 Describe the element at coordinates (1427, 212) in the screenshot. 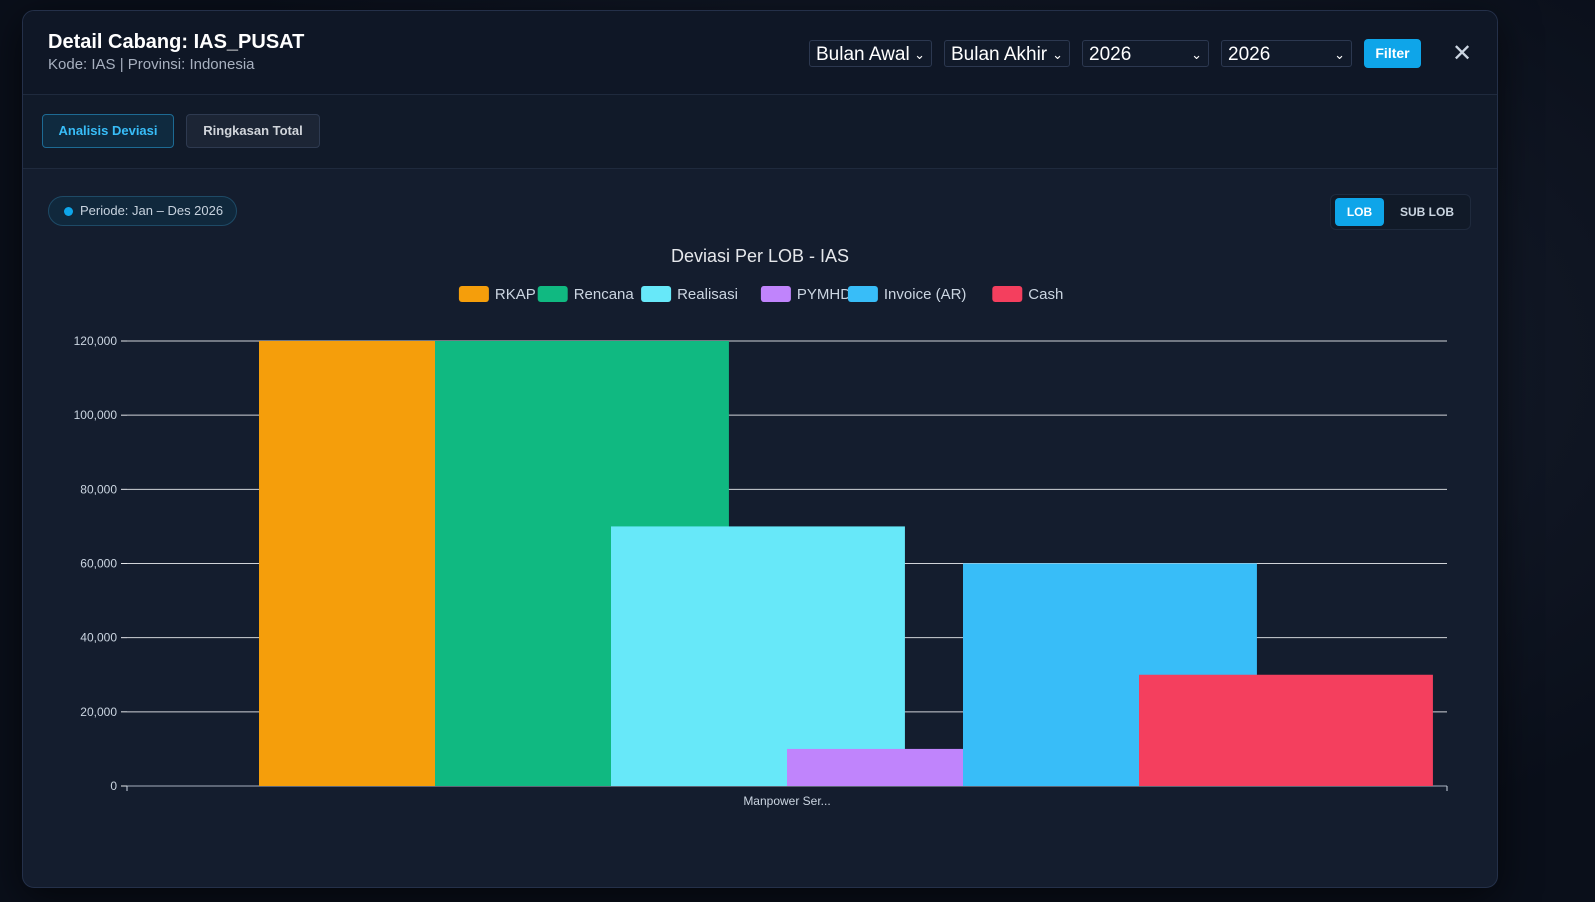

I see `toggle-sub-lob-button: SUB LOB` at that location.